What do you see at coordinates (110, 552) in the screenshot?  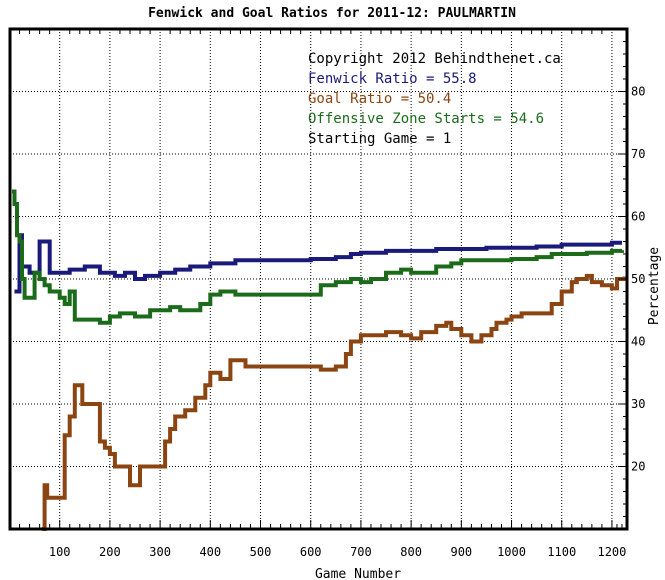 I see `x-tick-label: 200` at bounding box center [110, 552].